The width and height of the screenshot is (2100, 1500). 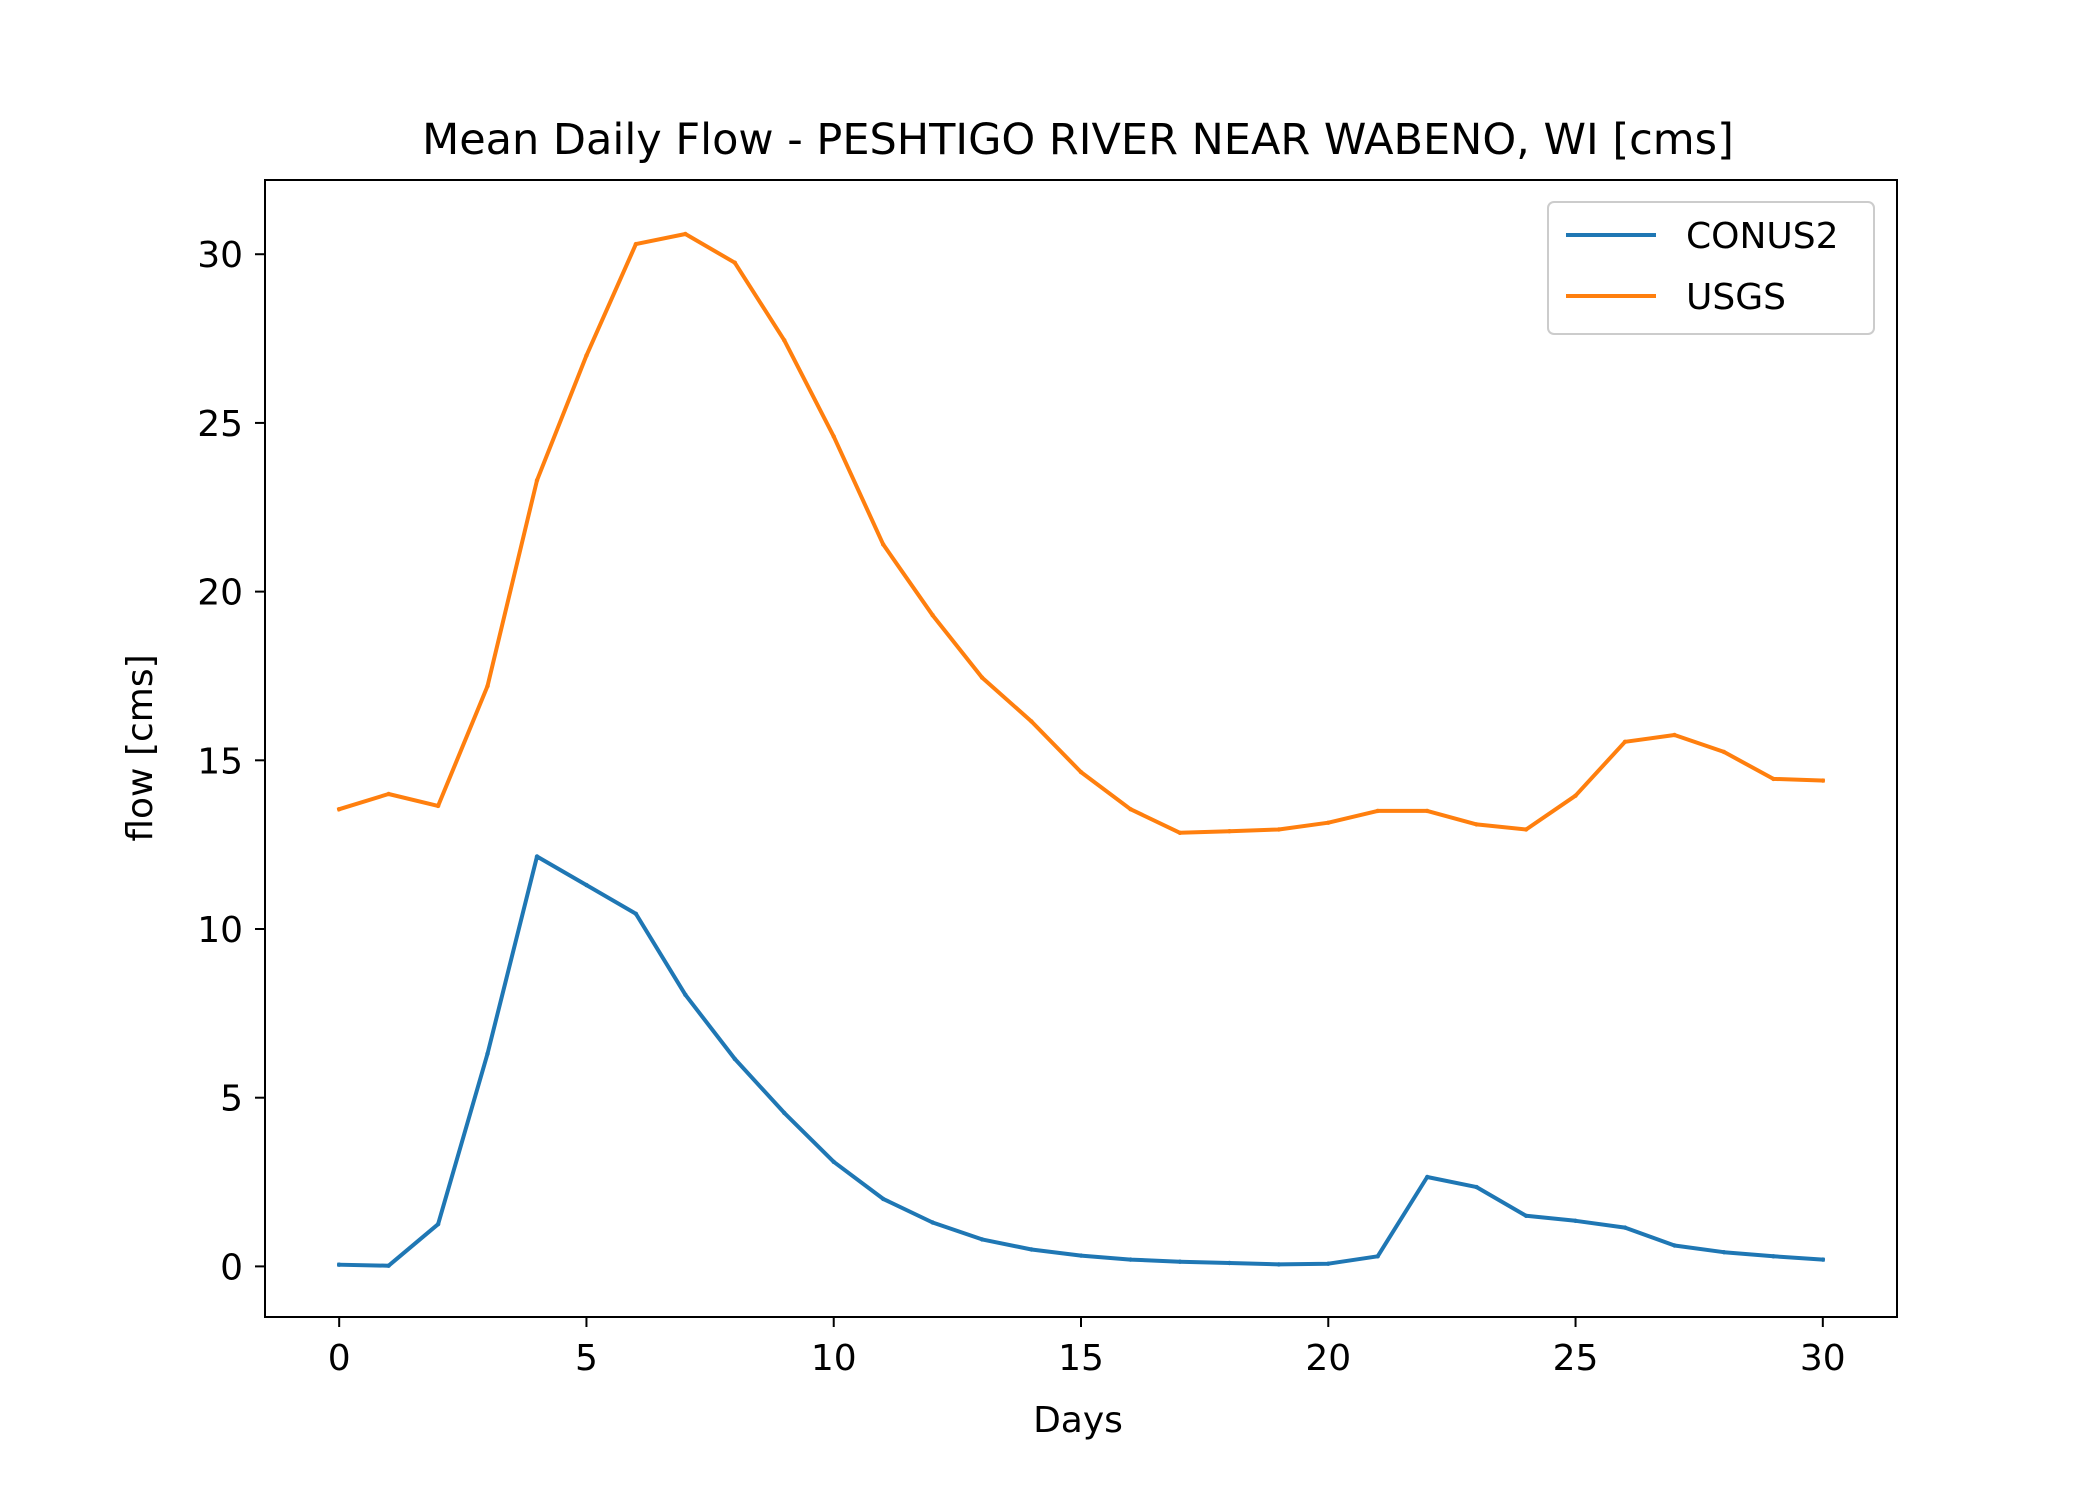 I want to click on y-axis: 0 5 10 15 20 25 30, so click(x=231, y=761).